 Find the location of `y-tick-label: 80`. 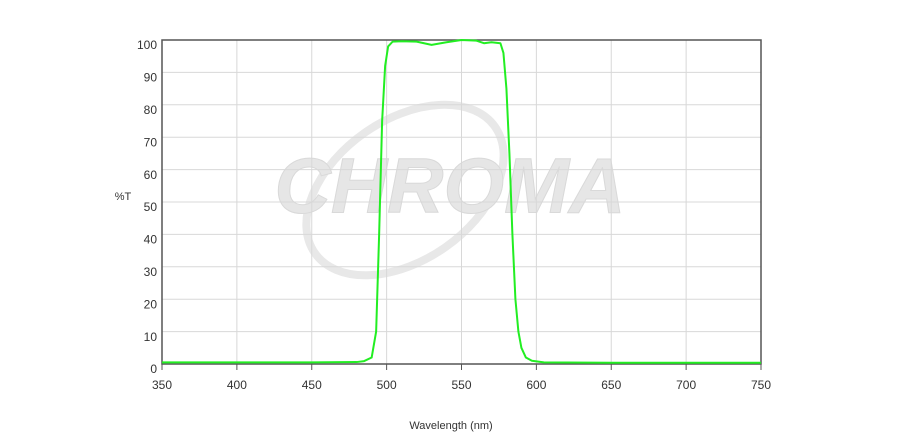

y-tick-label: 80 is located at coordinates (151, 110).